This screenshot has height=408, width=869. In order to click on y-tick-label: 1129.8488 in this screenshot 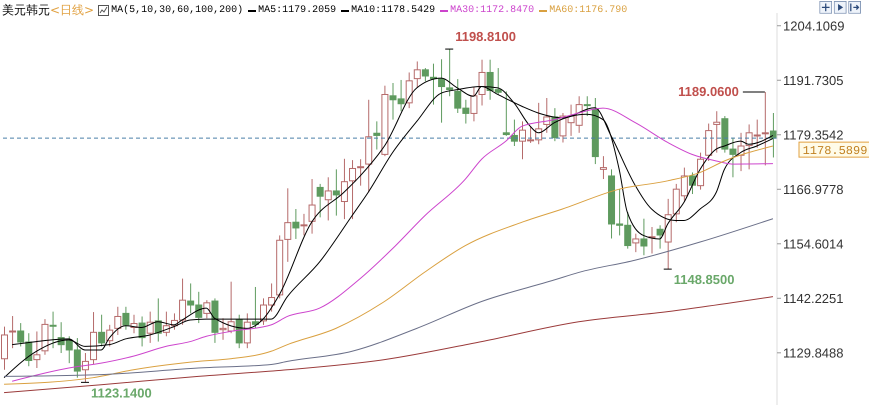, I will do `click(813, 352)`.